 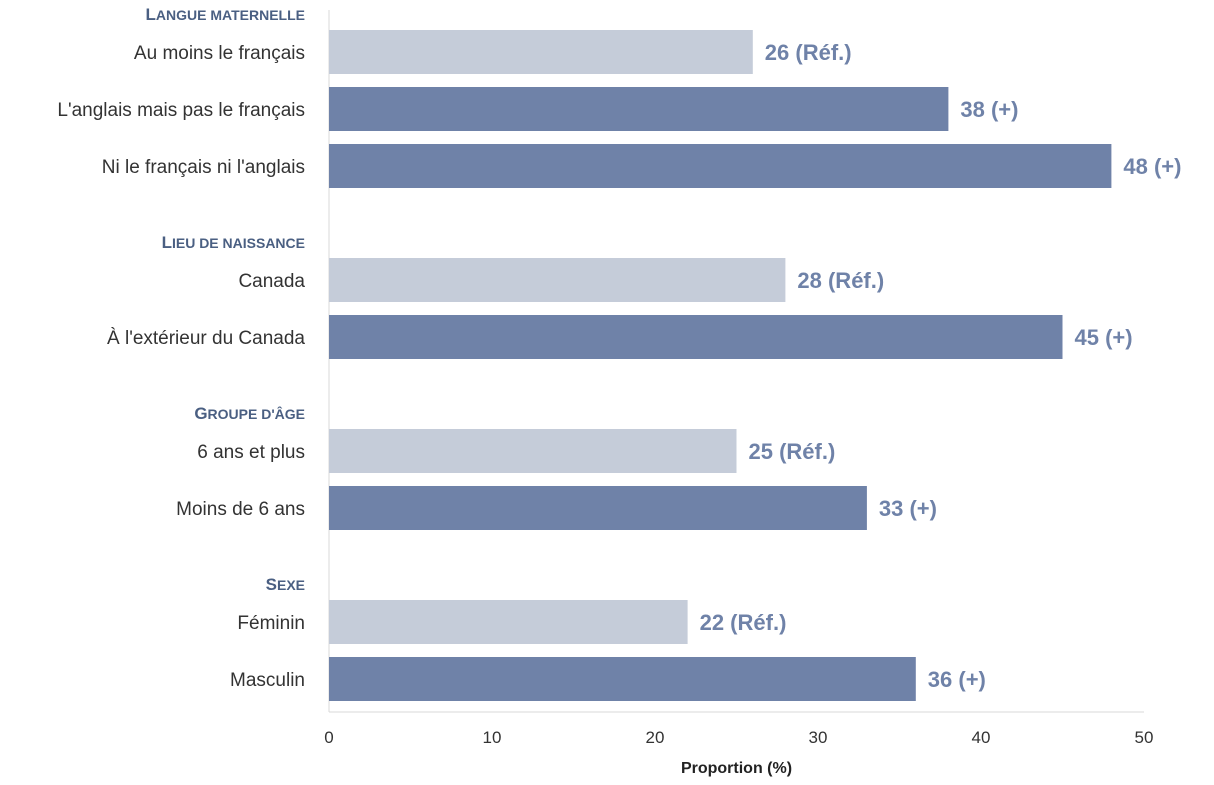 What do you see at coordinates (271, 623) in the screenshot?
I see `category-label: Féminin` at bounding box center [271, 623].